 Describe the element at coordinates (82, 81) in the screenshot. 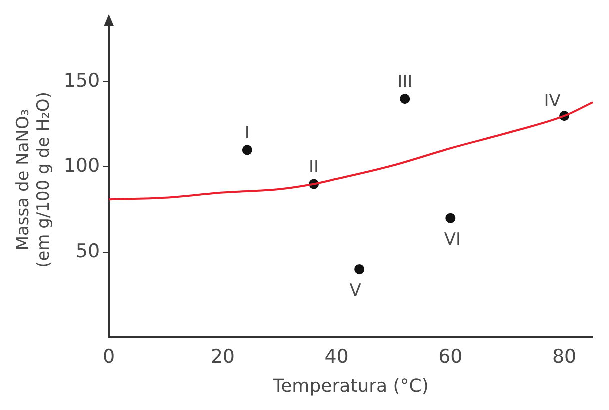

I see `y-tick-label: 150` at that location.